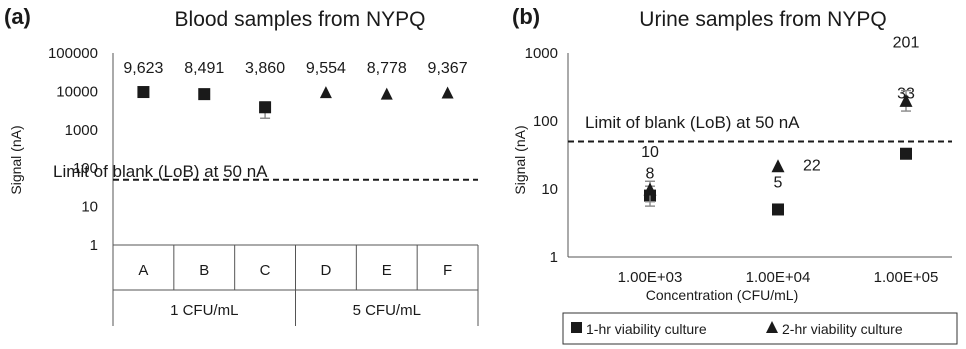 This screenshot has width=966, height=349. Describe the element at coordinates (85, 168) in the screenshot. I see `panel-a-y-tick-label: 100` at that location.